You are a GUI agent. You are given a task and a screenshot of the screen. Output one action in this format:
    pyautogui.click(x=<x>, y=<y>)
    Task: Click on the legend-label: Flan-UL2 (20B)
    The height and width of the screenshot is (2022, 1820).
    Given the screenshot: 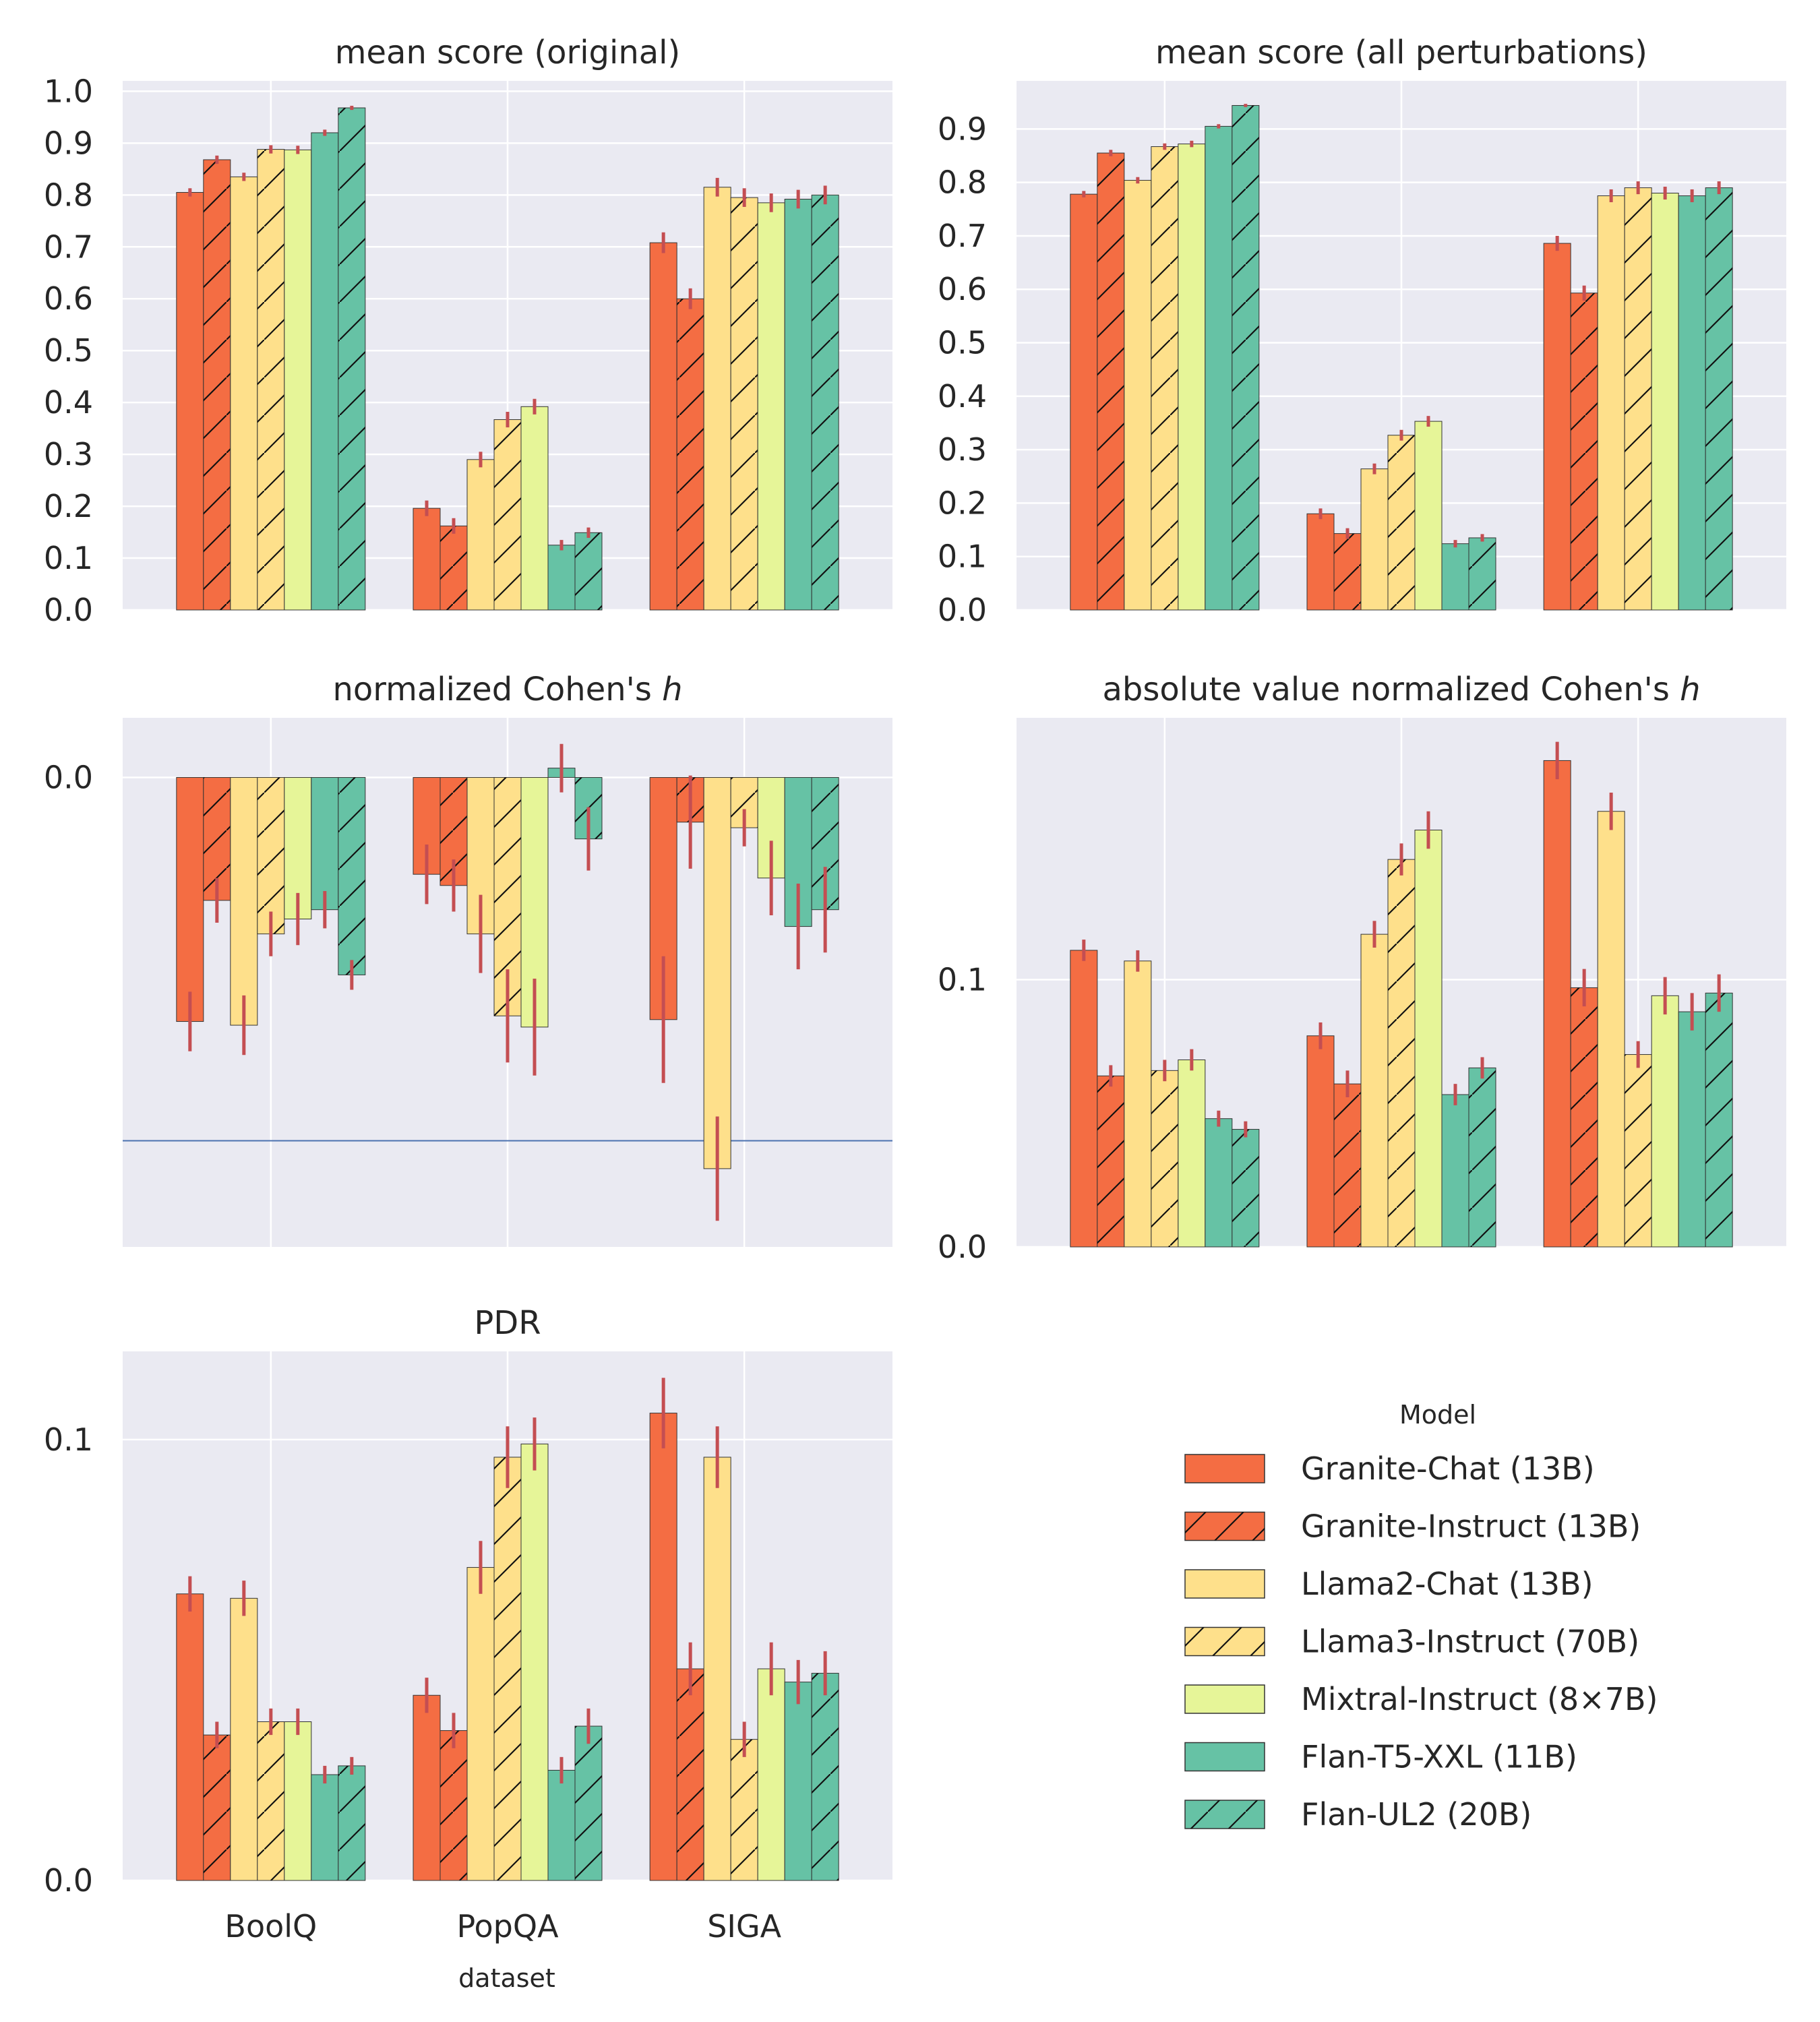 What is the action you would take?
    pyautogui.click(x=1416, y=1814)
    